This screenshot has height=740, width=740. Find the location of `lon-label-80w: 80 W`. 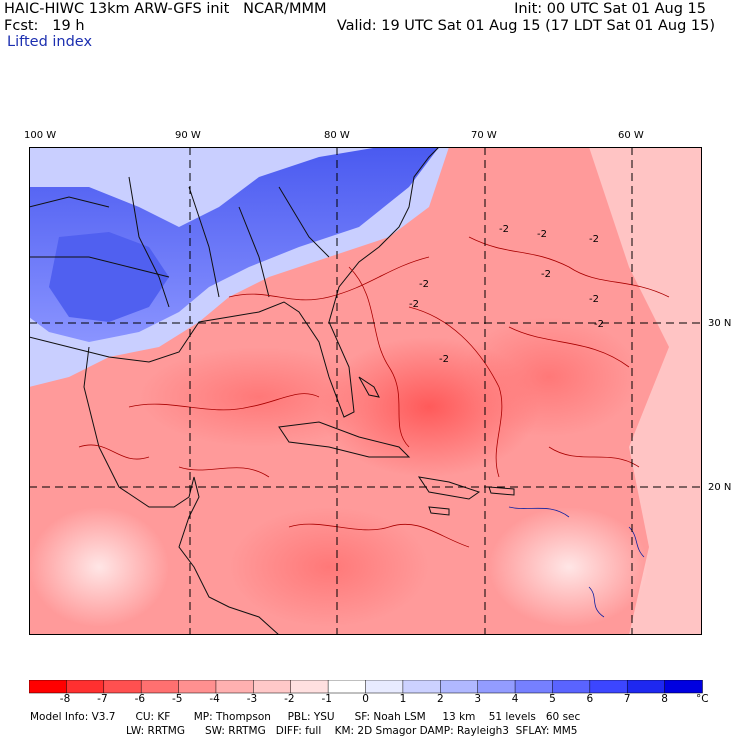

lon-label-80w: 80 W is located at coordinates (337, 135).